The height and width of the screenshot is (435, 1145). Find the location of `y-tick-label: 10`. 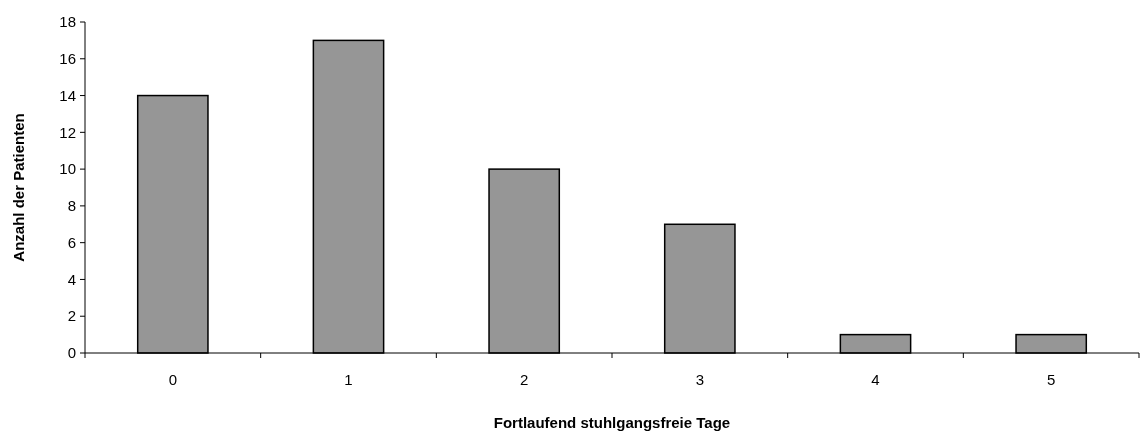

y-tick-label: 10 is located at coordinates (67, 169).